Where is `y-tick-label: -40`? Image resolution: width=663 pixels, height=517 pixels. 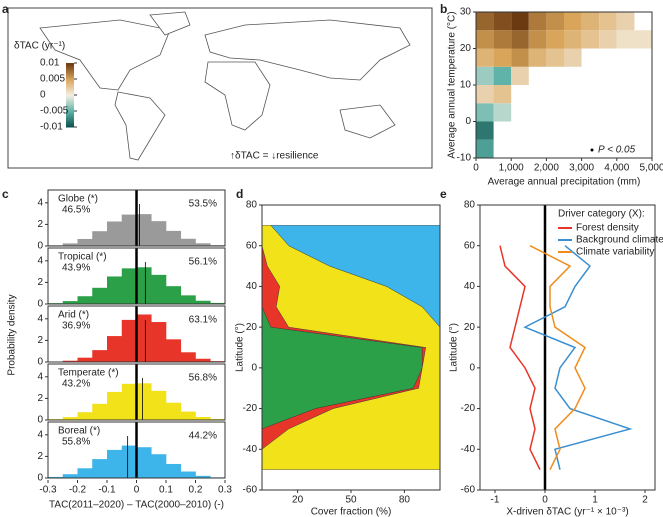
y-tick-label: -40 is located at coordinates (468, 449).